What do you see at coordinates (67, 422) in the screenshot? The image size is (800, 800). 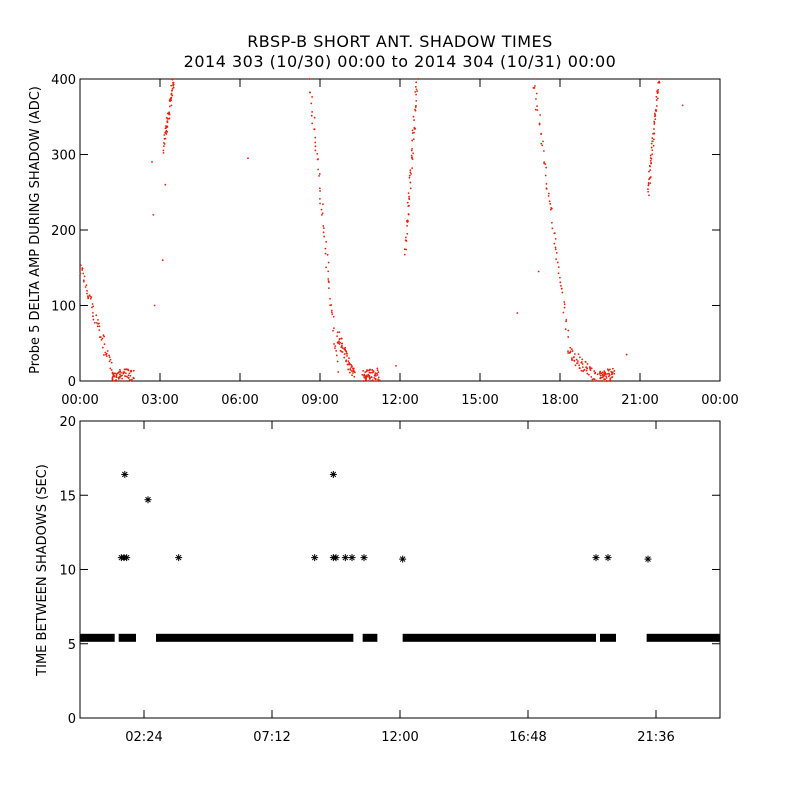 I see `bottom-y-tick-label: 20` at bounding box center [67, 422].